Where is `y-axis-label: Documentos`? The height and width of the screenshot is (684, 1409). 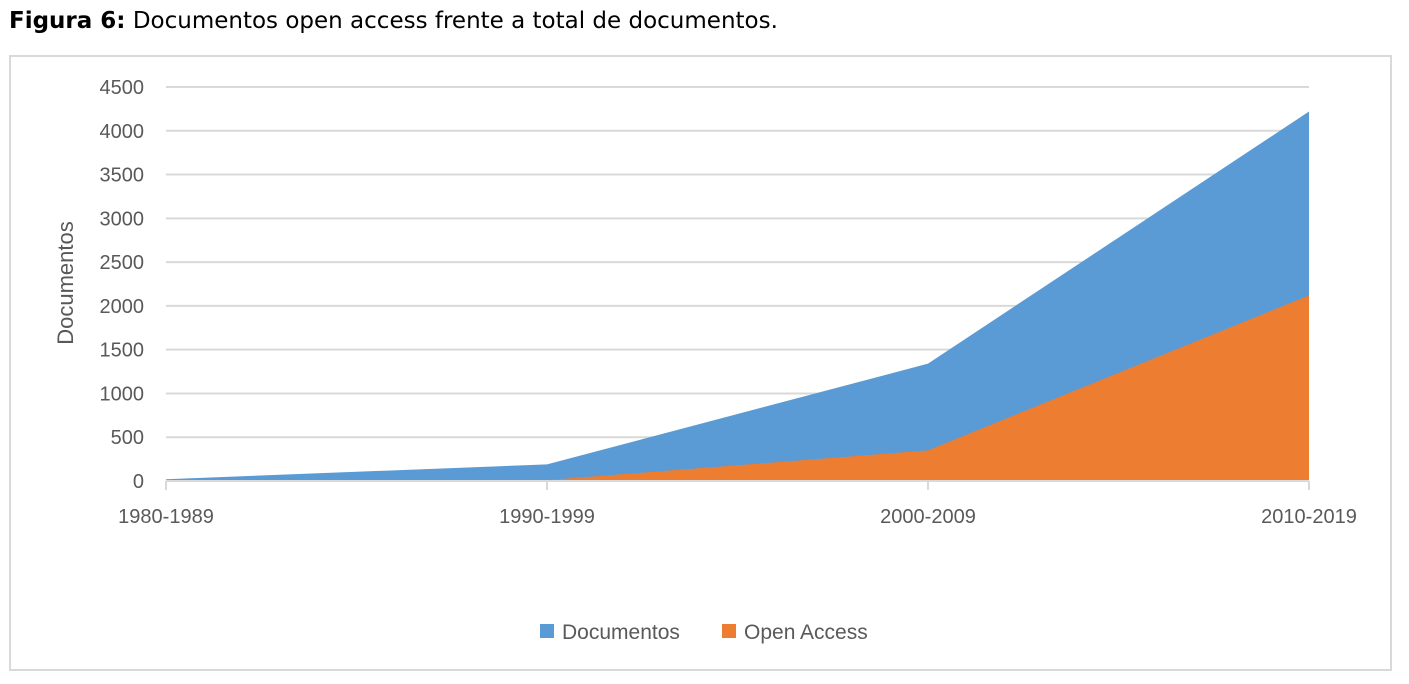 y-axis-label: Documentos is located at coordinates (65, 283).